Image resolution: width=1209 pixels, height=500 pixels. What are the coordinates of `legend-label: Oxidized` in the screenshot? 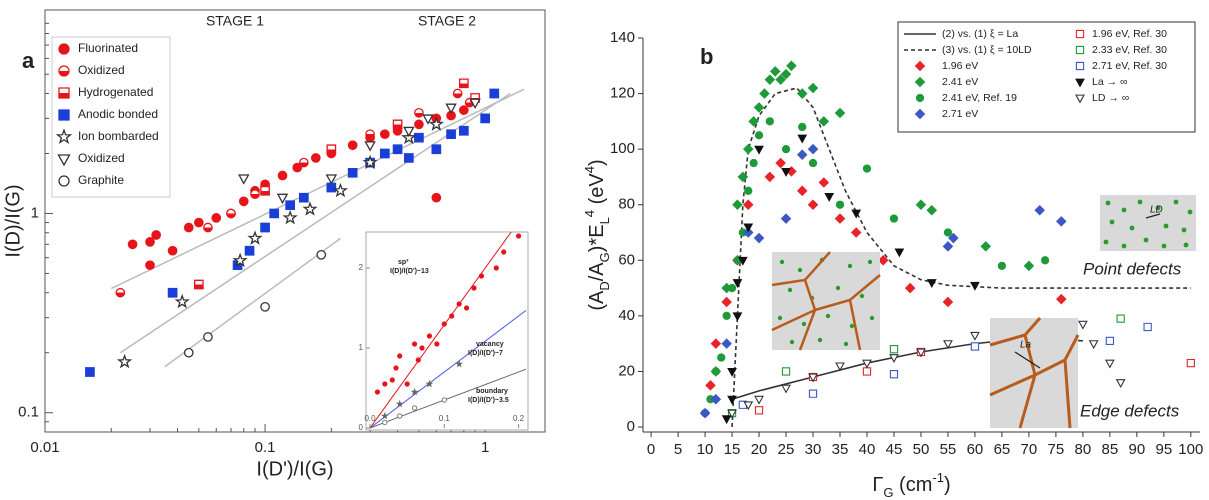 It's located at (101, 70).